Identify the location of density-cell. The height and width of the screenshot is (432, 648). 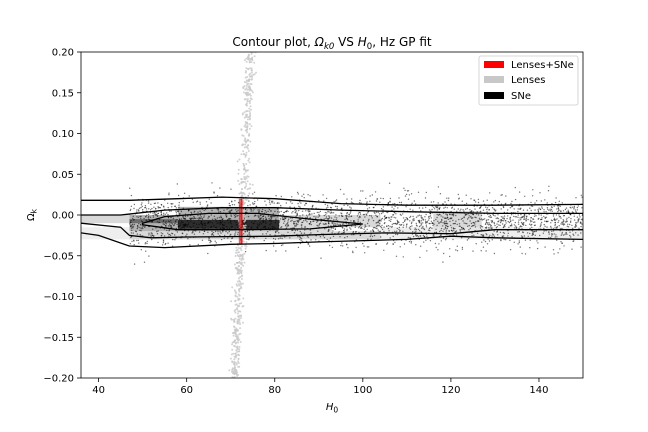
(255, 235).